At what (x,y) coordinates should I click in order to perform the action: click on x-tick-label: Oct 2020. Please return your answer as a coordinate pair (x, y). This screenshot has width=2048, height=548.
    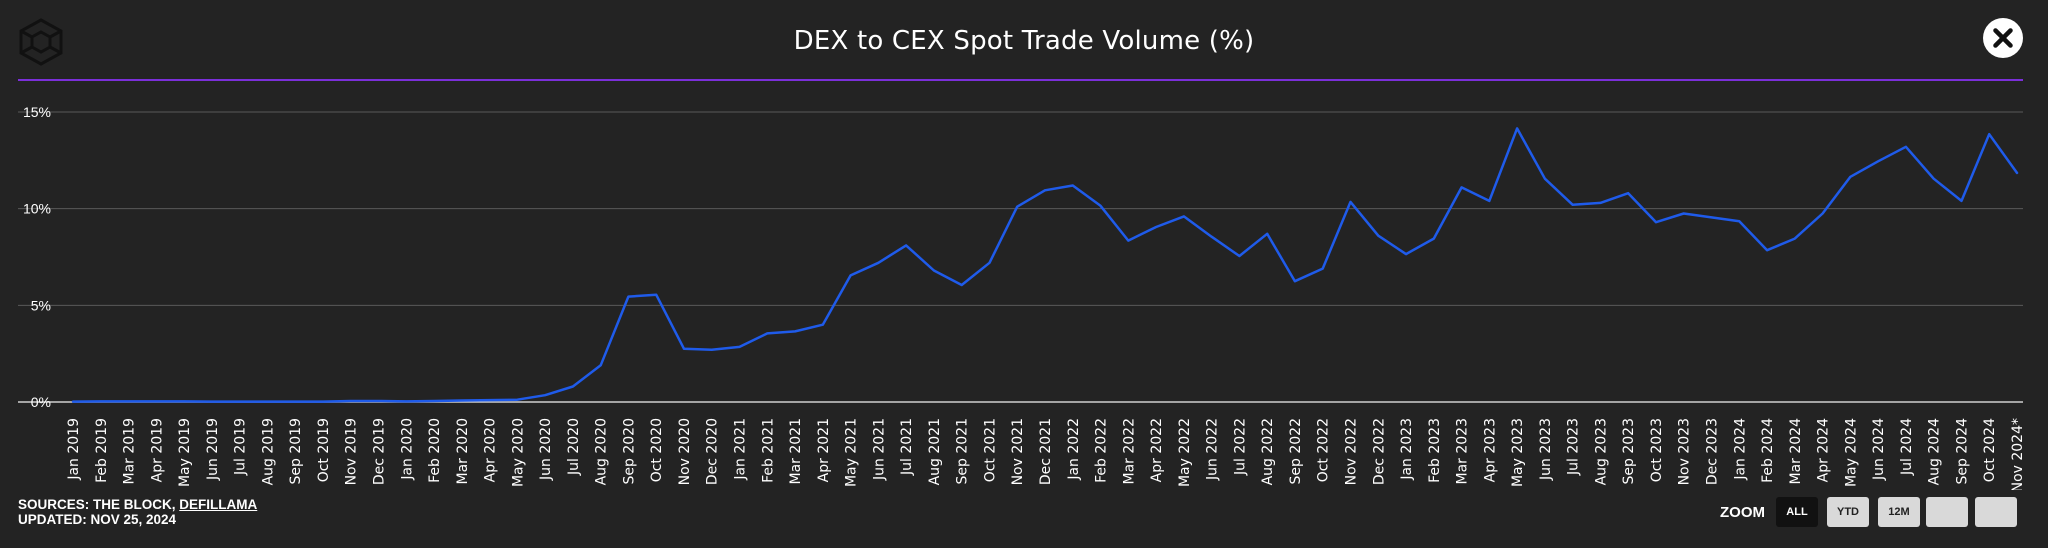
    Looking at the image, I should click on (657, 450).